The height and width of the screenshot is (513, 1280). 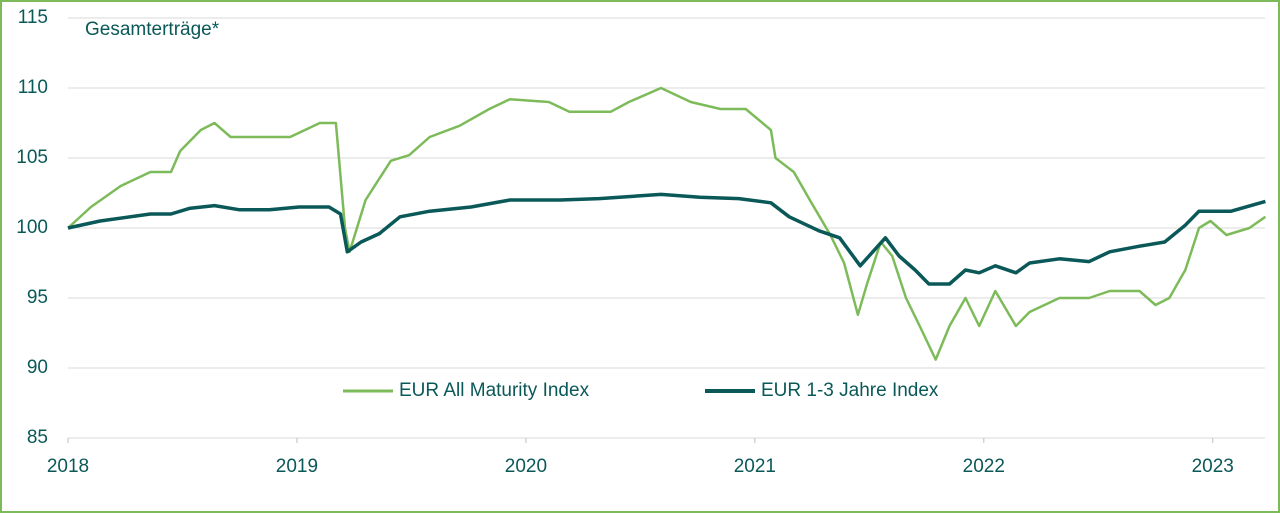 What do you see at coordinates (33, 17) in the screenshot?
I see `y-tick-label: 115` at bounding box center [33, 17].